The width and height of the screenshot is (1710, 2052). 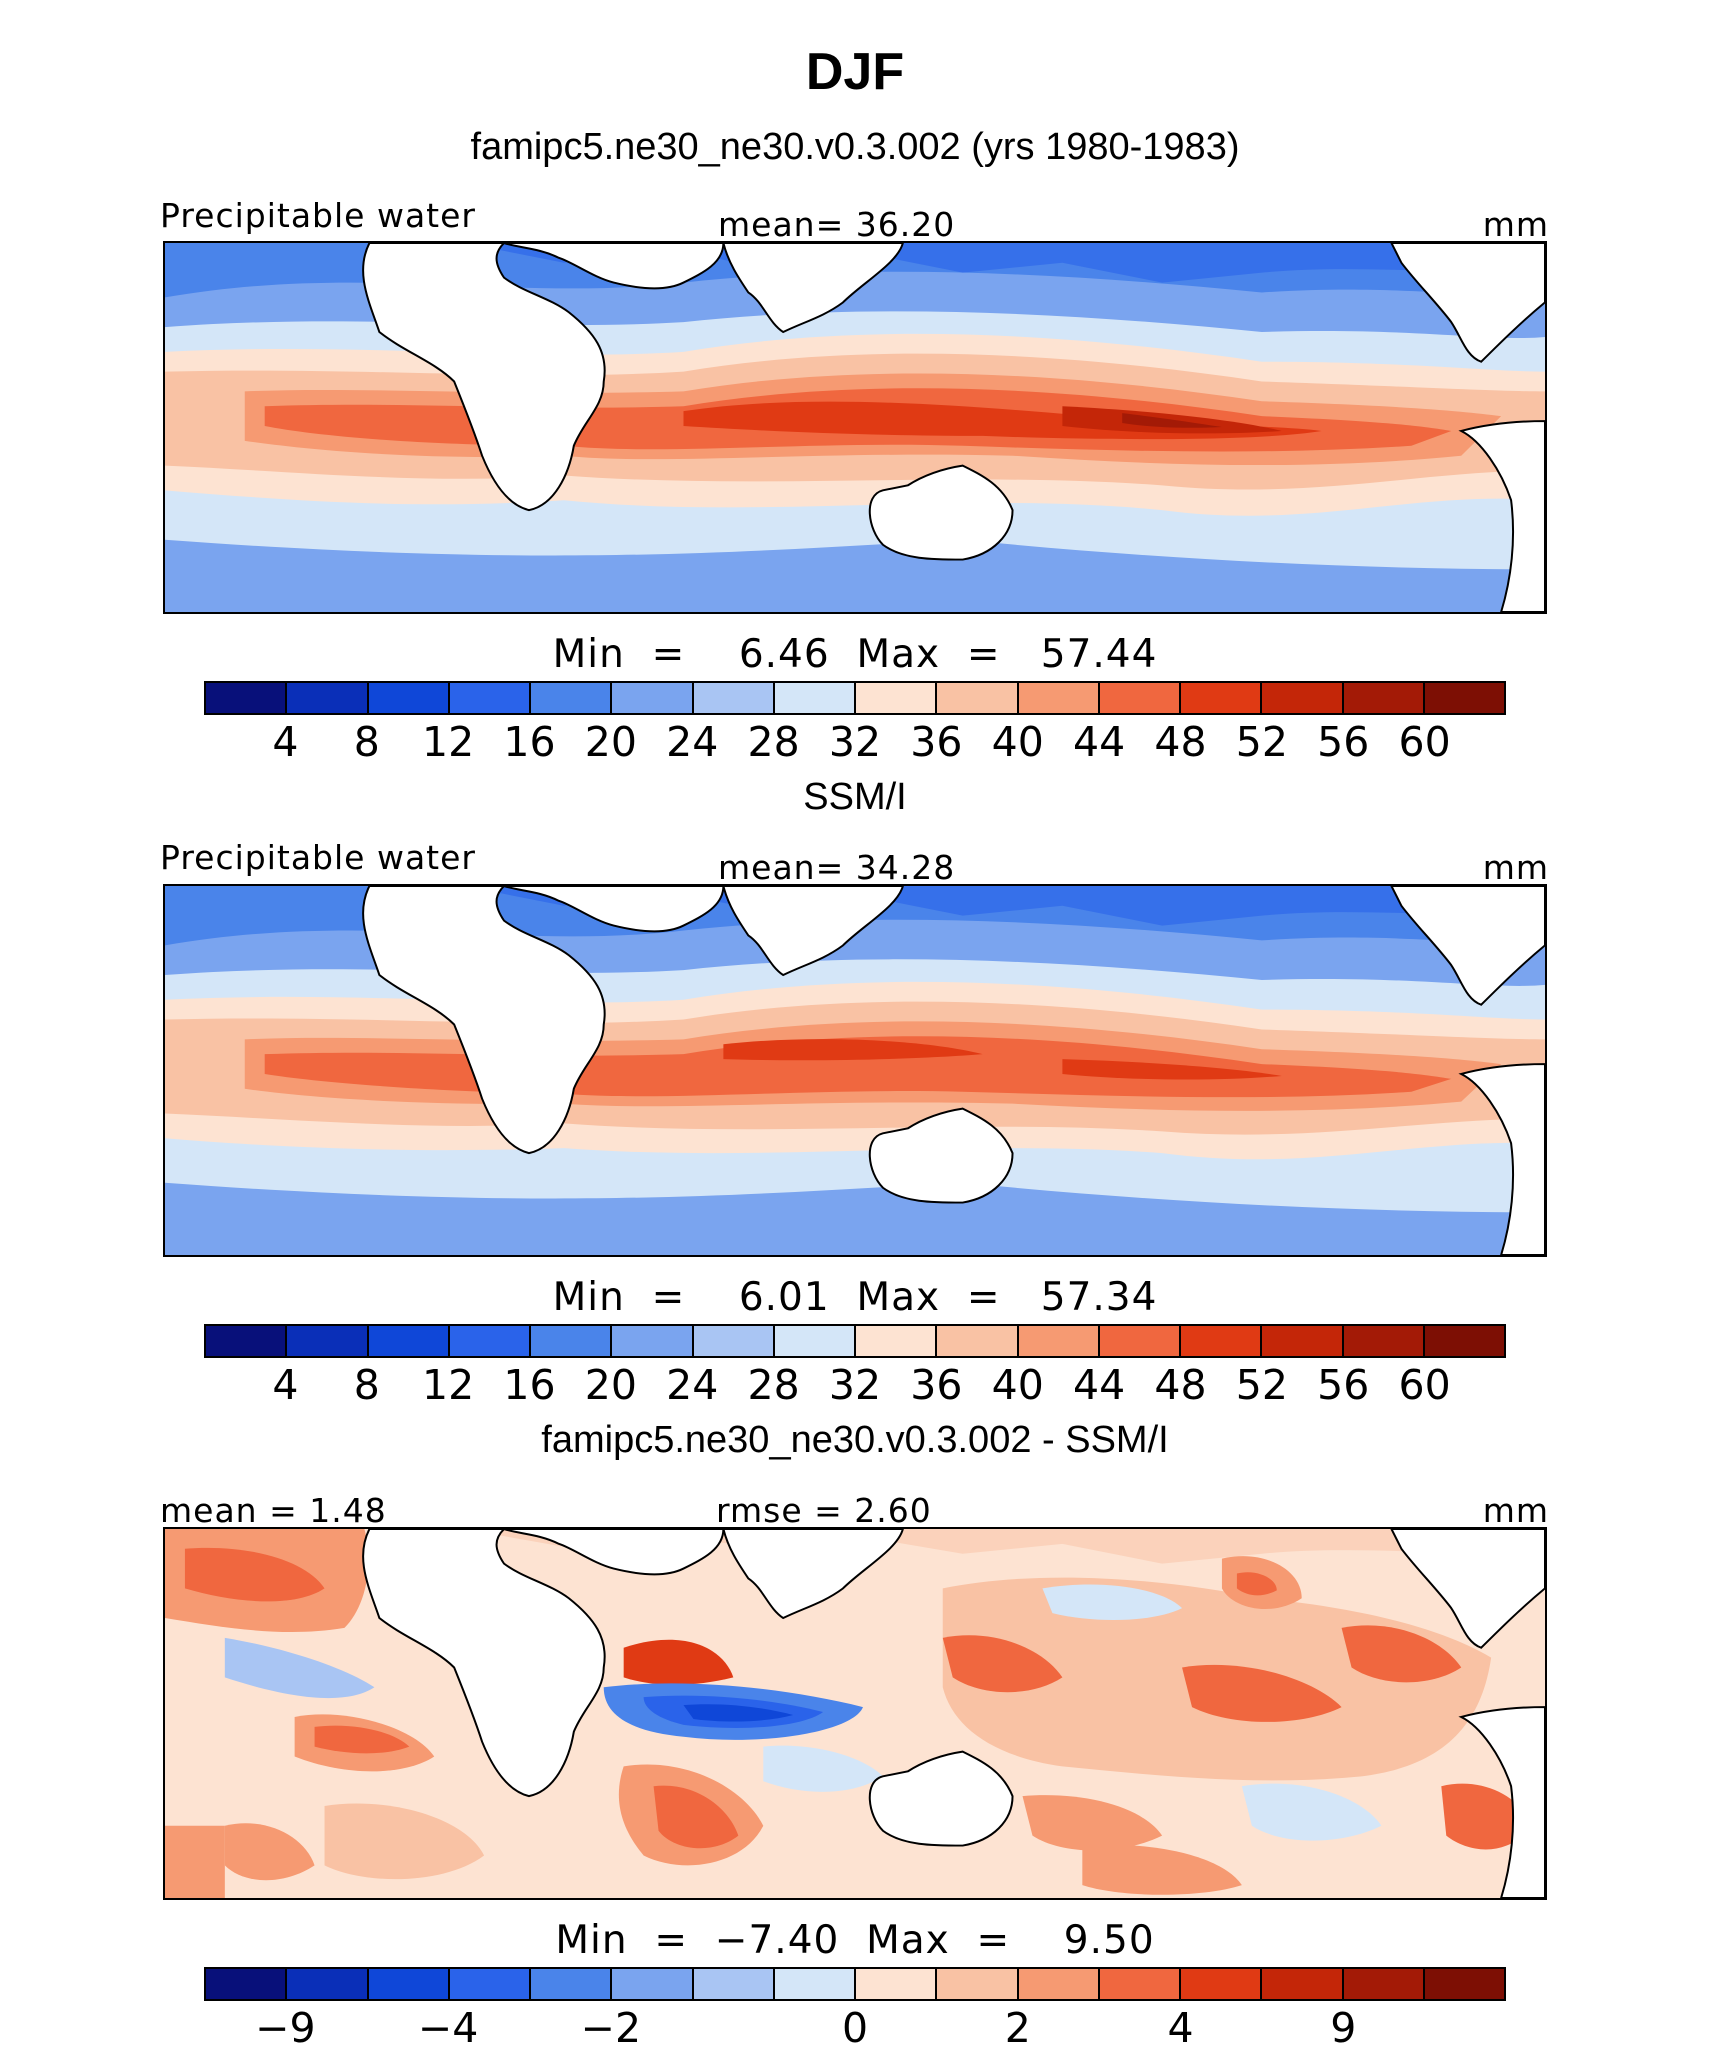 I want to click on colorbar-tick-label: −9, so click(x=285, y=2028).